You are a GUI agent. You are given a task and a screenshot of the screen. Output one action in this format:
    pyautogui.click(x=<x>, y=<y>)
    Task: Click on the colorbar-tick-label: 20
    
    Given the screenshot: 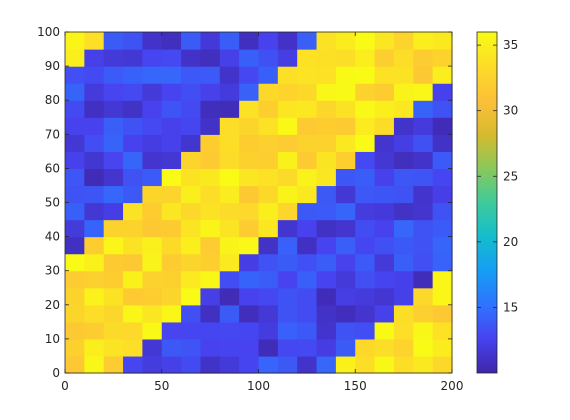 What is the action you would take?
    pyautogui.click(x=510, y=242)
    